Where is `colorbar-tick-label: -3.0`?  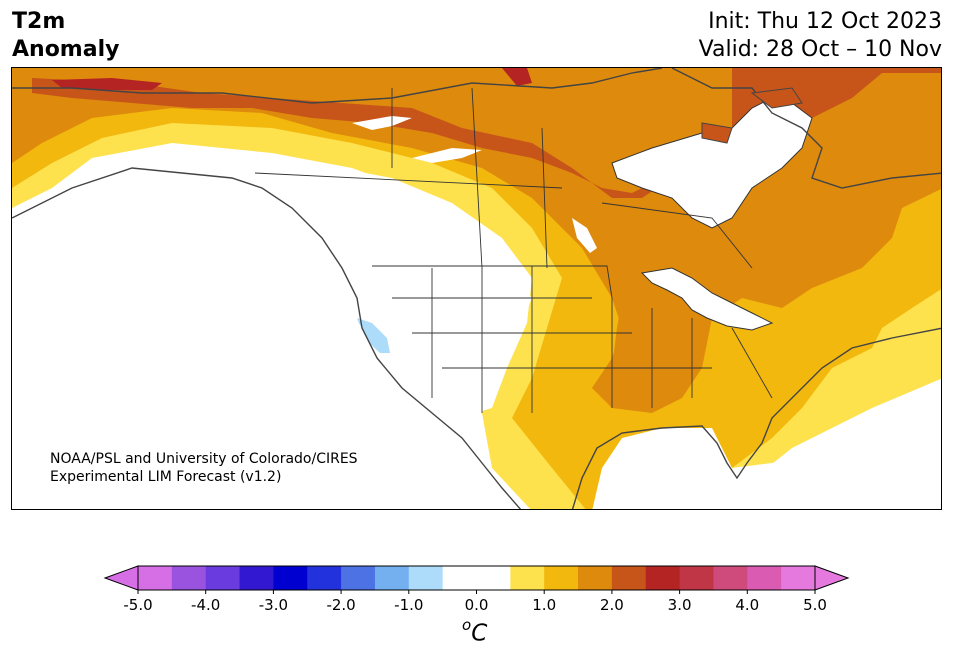
colorbar-tick-label: -3.0 is located at coordinates (273, 605).